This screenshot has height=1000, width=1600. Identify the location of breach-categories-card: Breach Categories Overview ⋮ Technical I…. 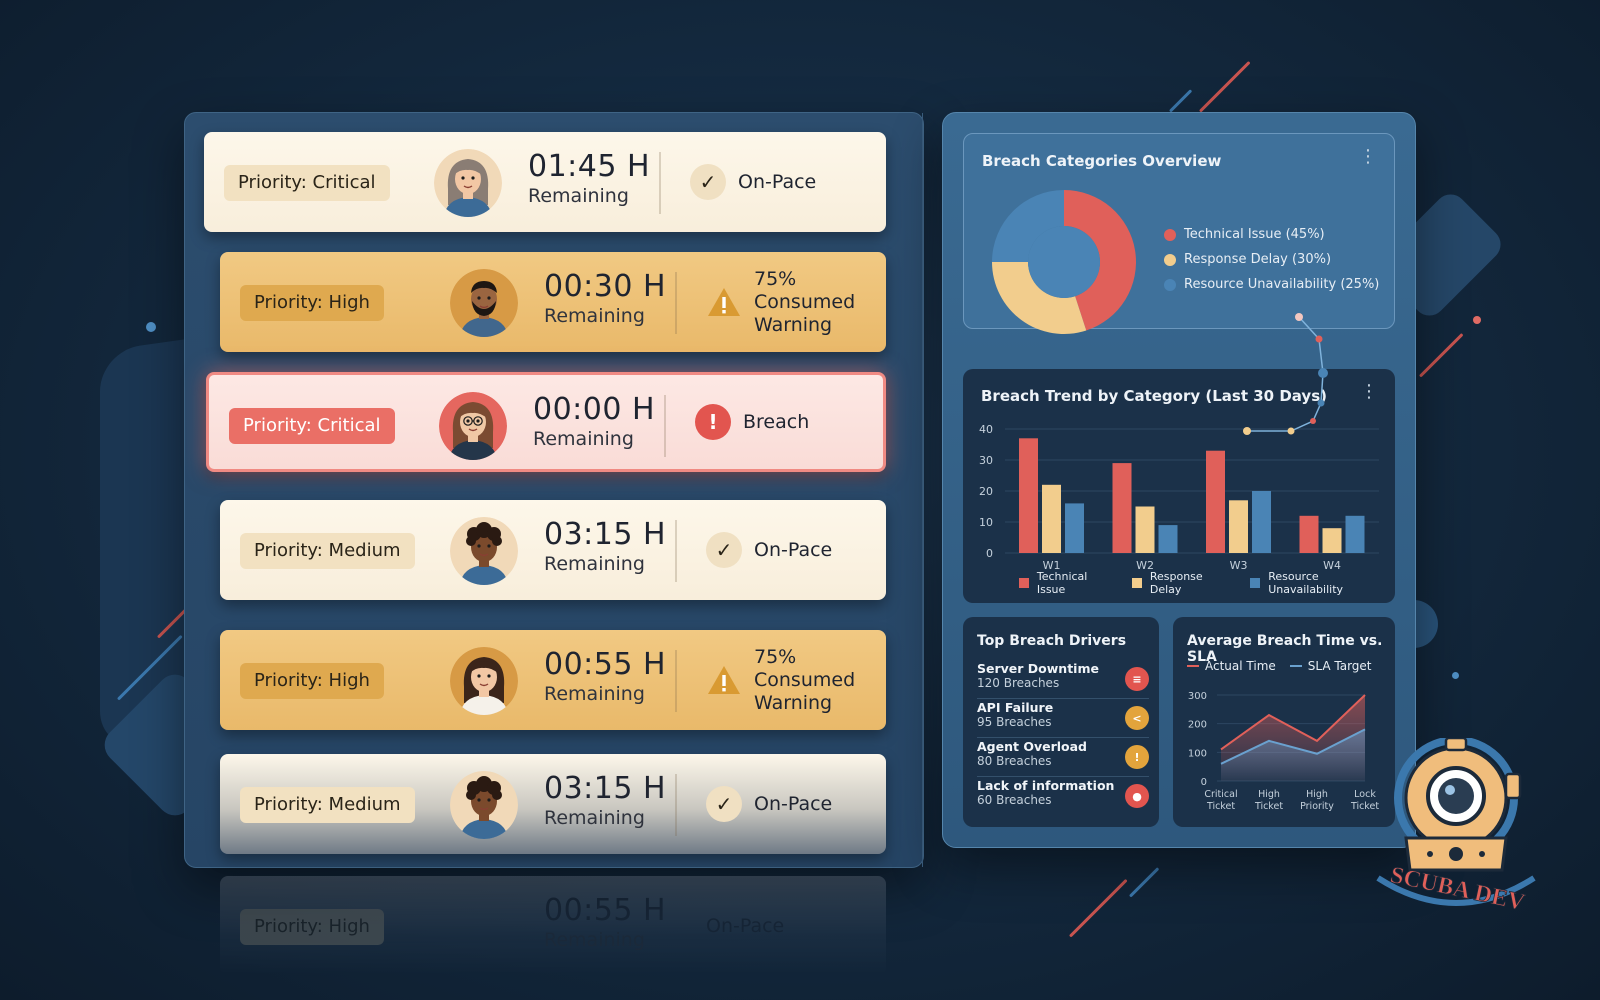
(1179, 233).